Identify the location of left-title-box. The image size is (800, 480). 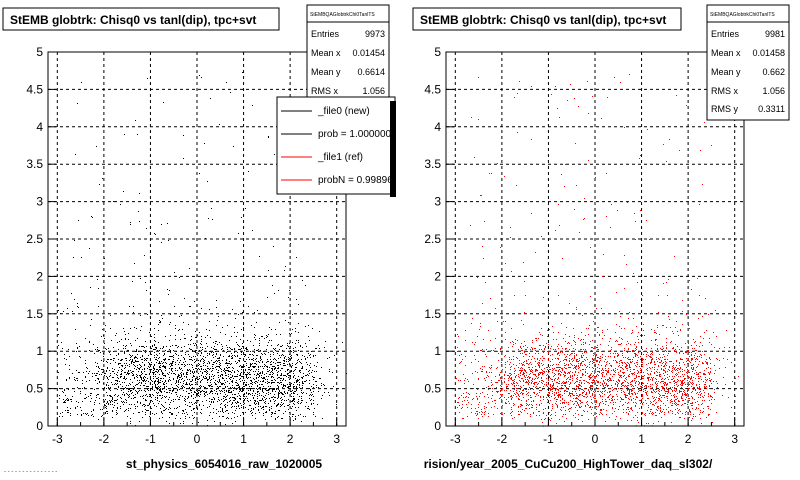
(141, 19).